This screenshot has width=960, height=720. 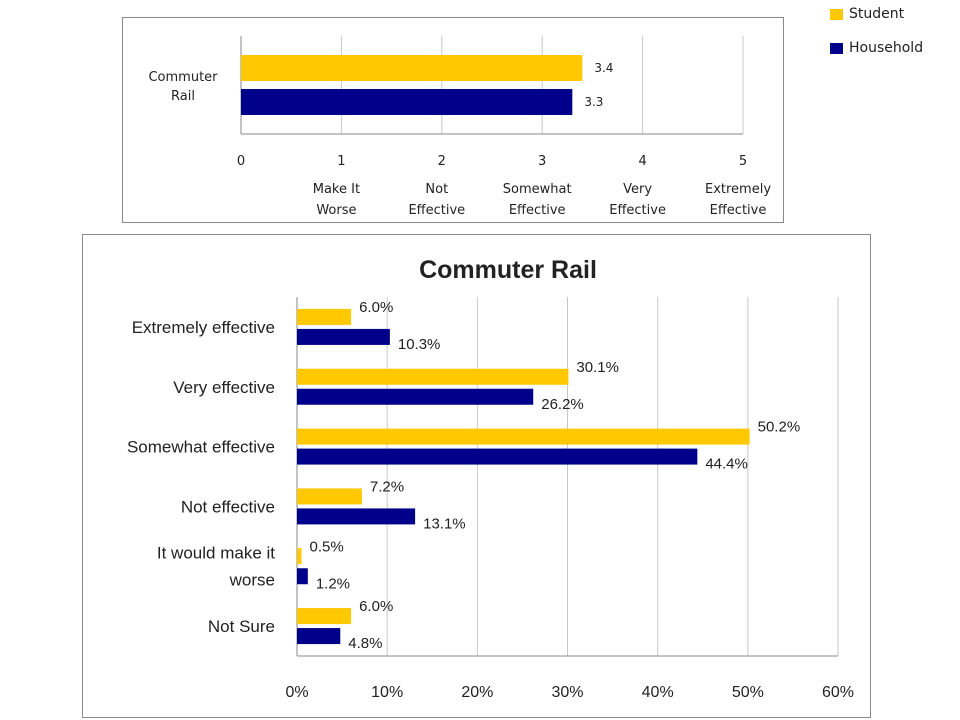 What do you see at coordinates (508, 270) in the screenshot?
I see `chart-title: Commuter Rail` at bounding box center [508, 270].